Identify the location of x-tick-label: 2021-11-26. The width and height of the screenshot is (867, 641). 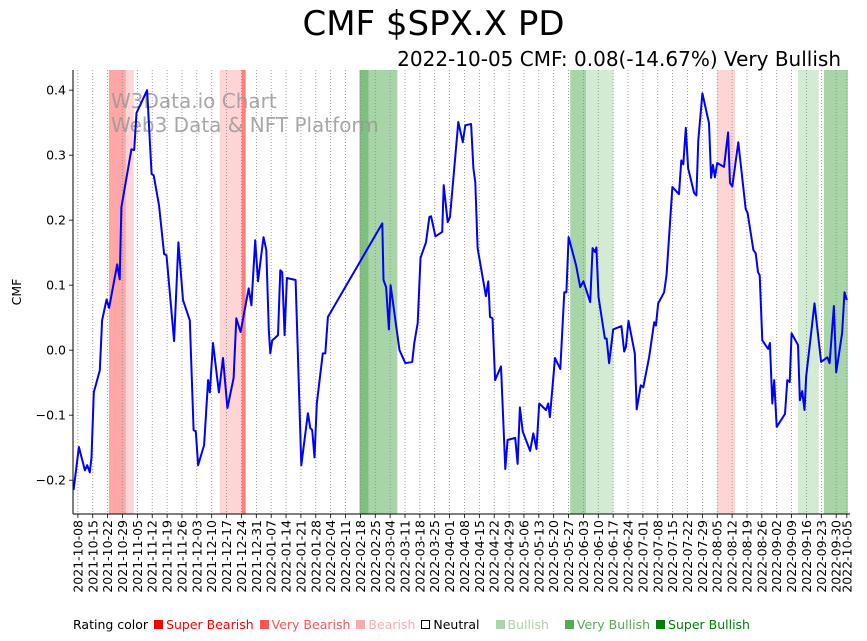
(181, 556).